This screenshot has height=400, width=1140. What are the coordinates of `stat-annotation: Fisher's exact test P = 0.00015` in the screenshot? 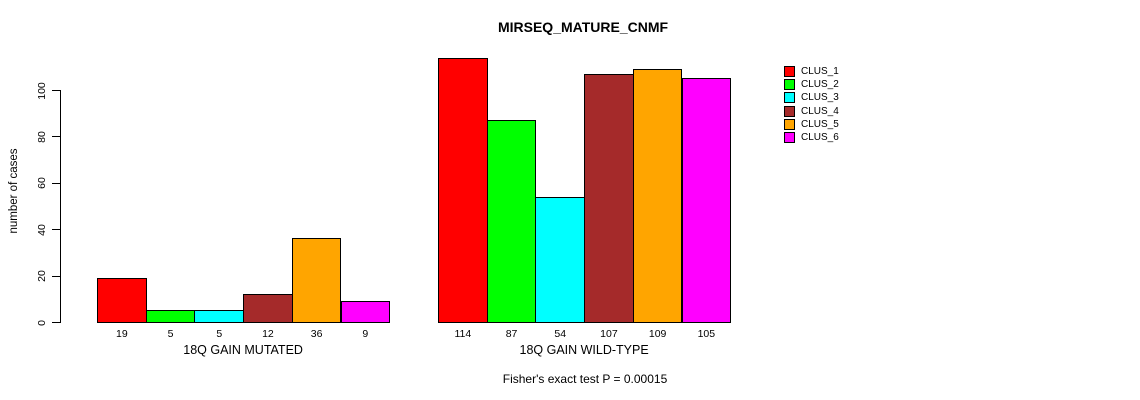 It's located at (585, 379).